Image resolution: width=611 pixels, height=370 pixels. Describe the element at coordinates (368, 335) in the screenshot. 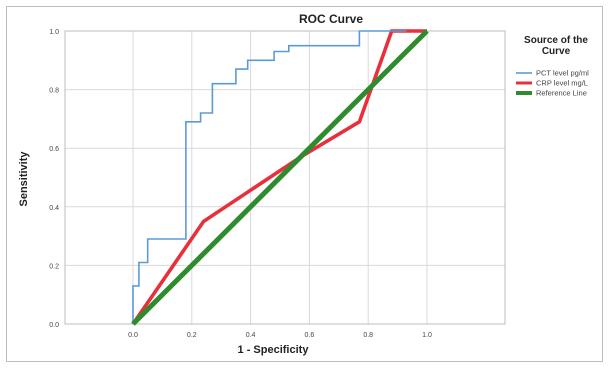

I see `x-tick-label: 0.8` at that location.